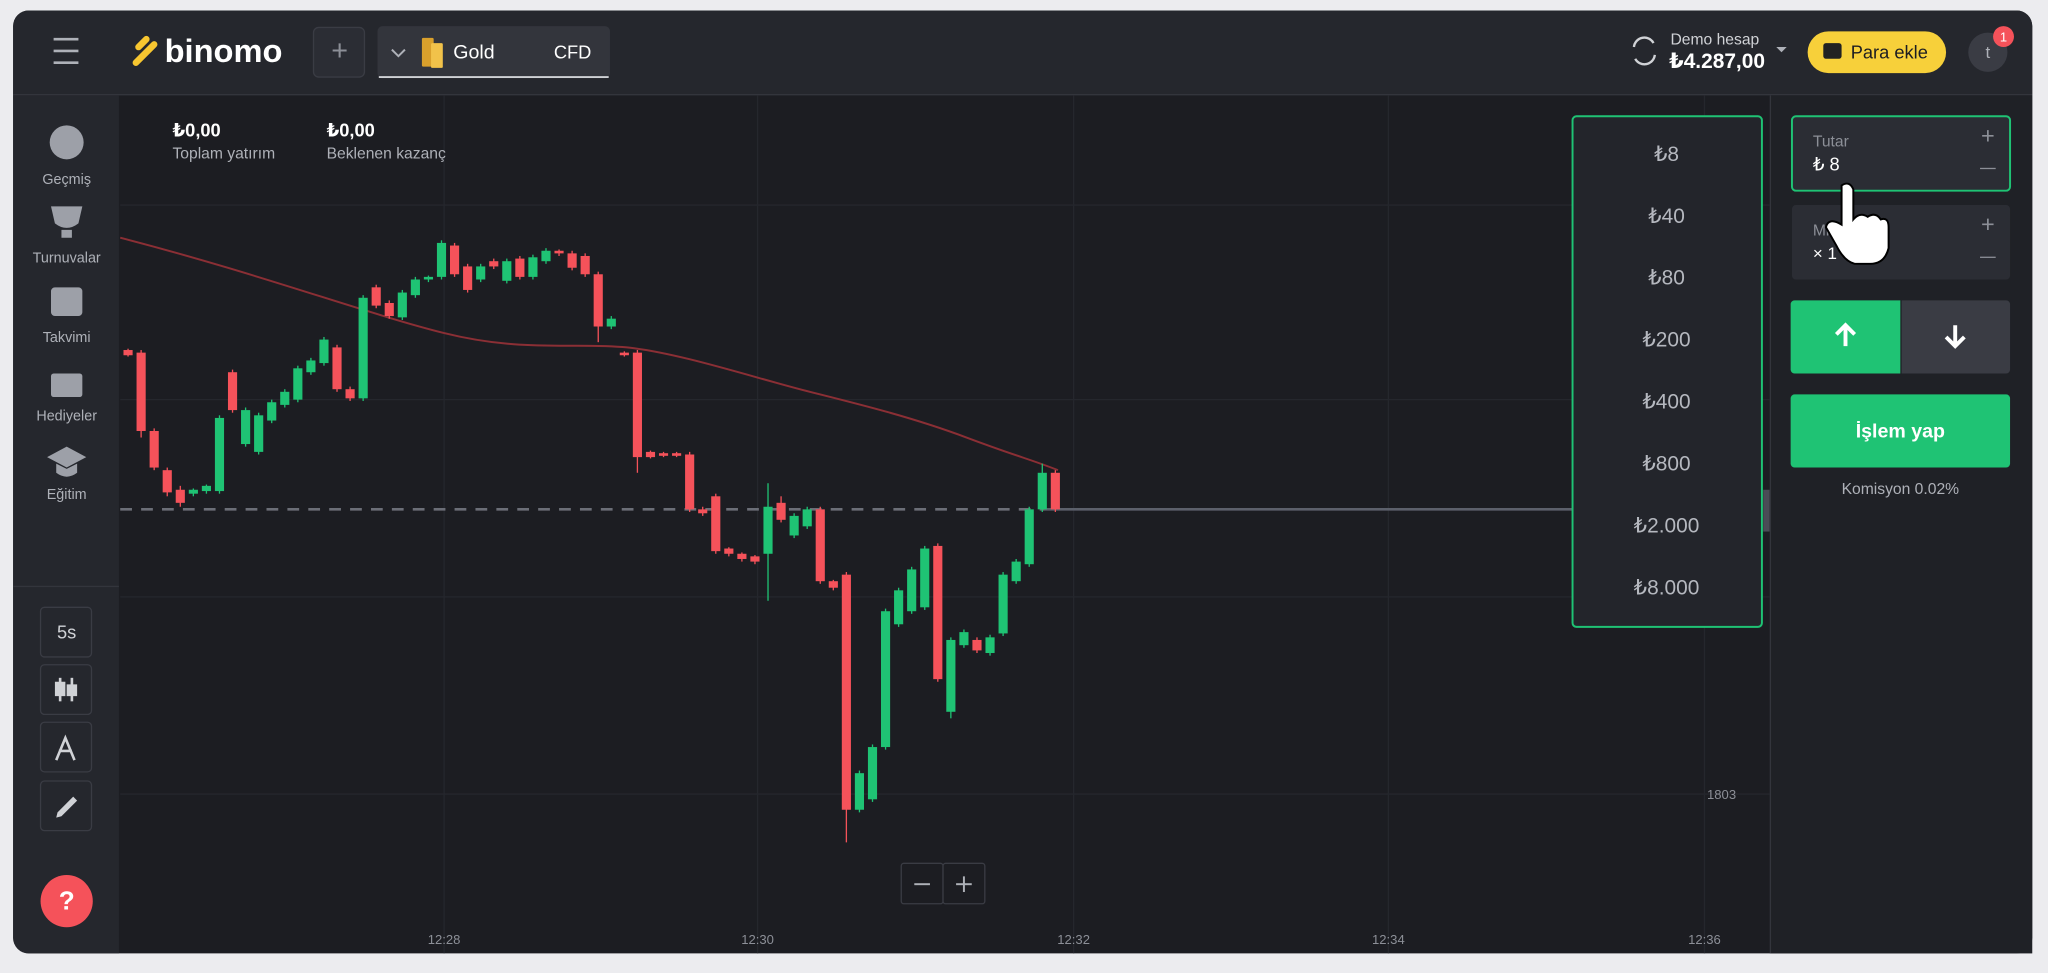 The image size is (2048, 973). I want to click on x-axis-label: 12:30, so click(757, 939).